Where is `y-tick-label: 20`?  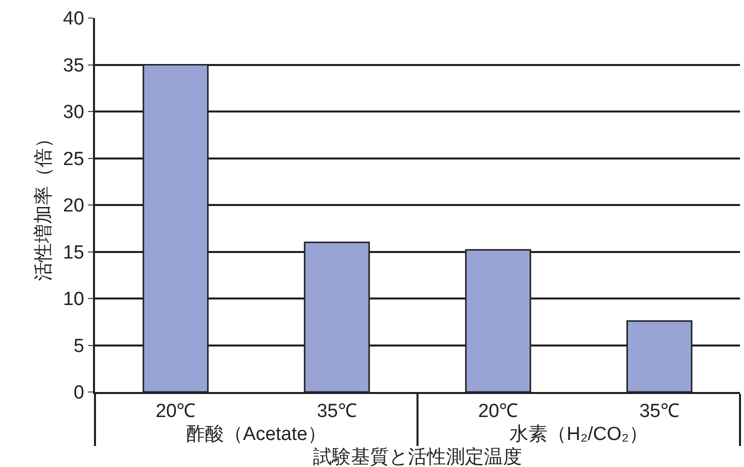
y-tick-label: 20 is located at coordinates (73, 206).